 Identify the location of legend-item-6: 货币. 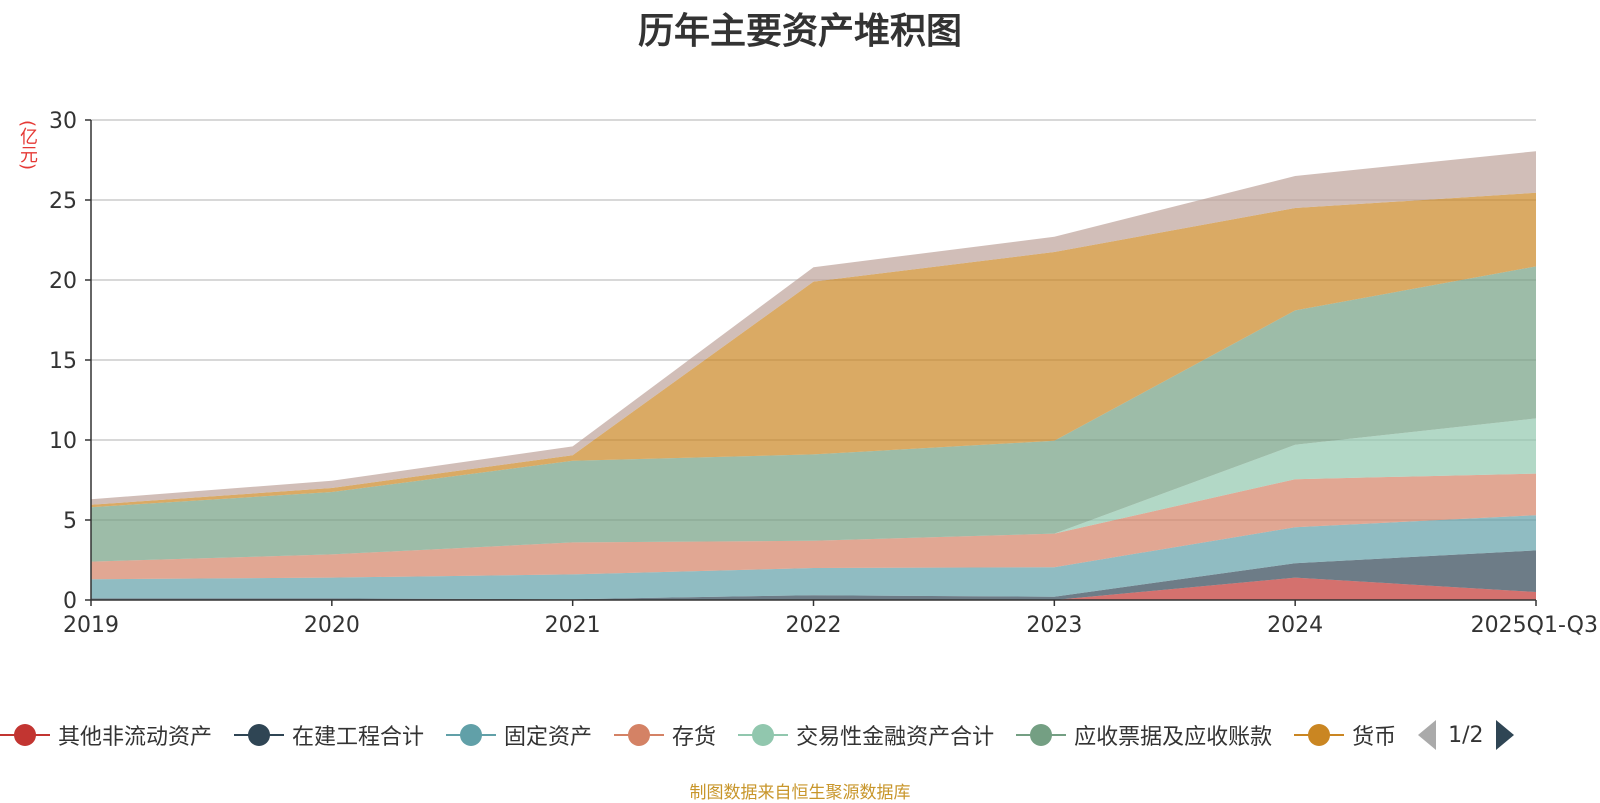
(1345, 735).